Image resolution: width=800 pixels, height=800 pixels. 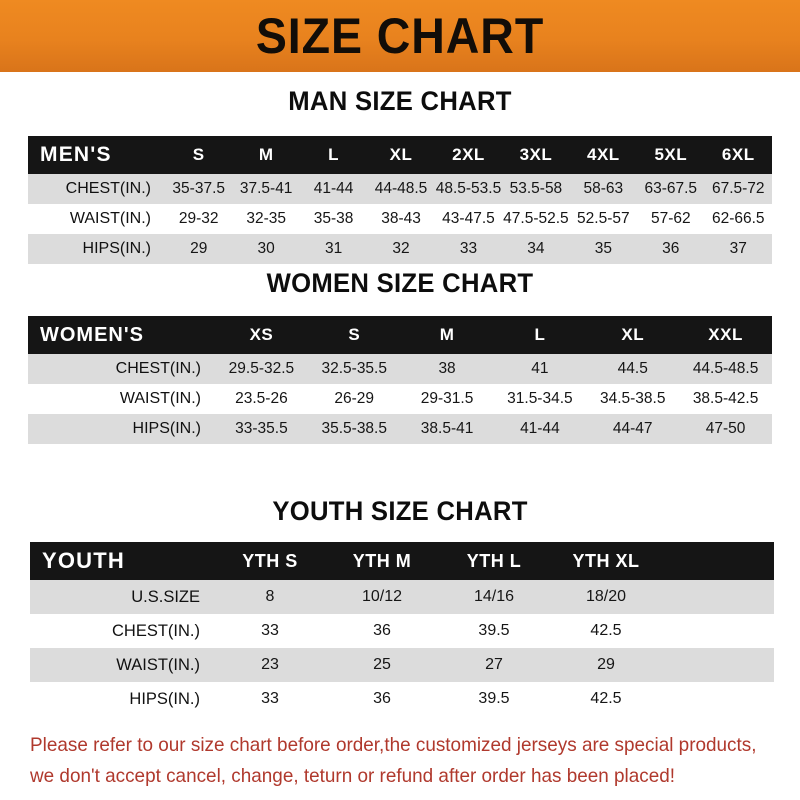 I want to click on table-cell: 26-29, so click(x=354, y=398).